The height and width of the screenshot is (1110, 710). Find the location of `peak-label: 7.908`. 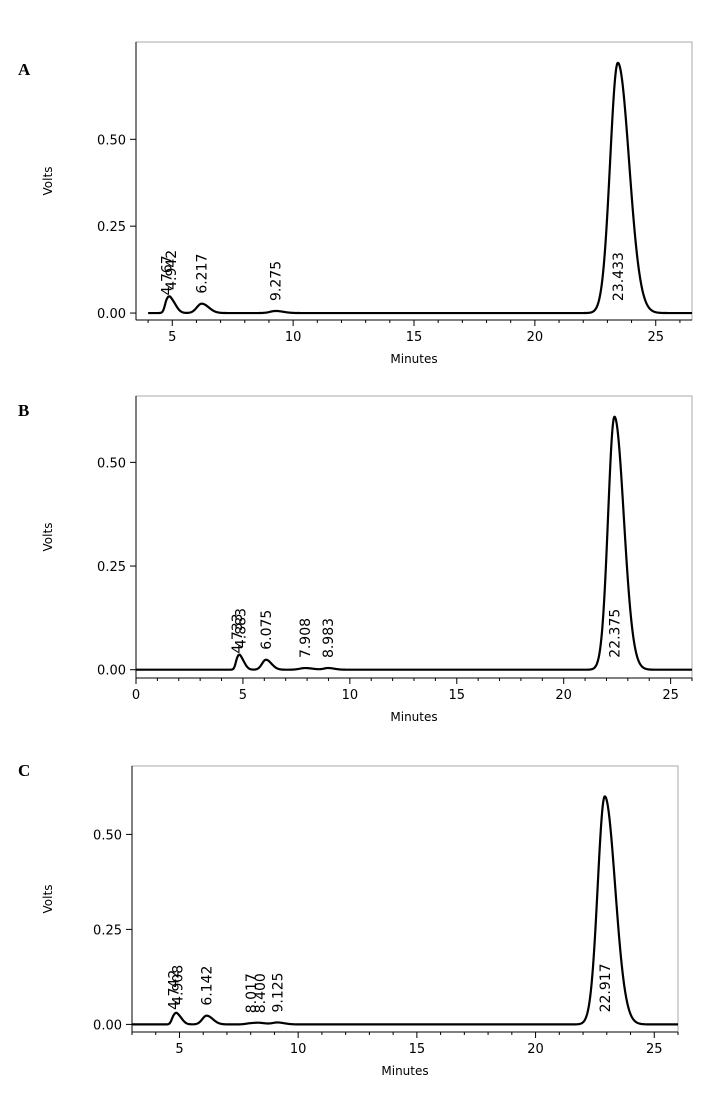

peak-label: 7.908 is located at coordinates (306, 638).